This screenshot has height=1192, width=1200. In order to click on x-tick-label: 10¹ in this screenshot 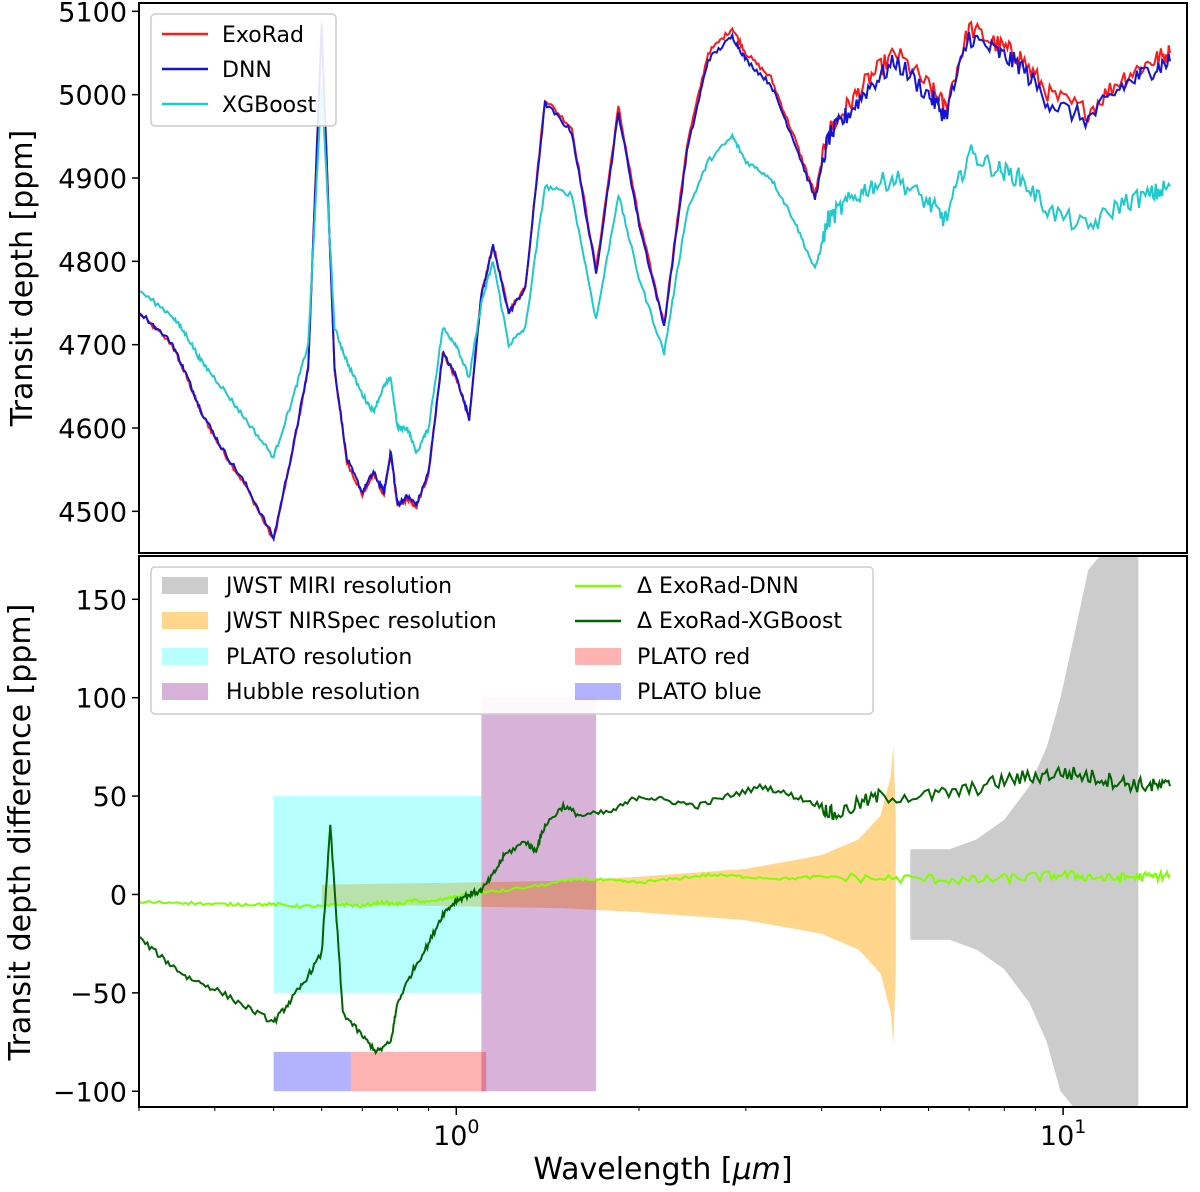, I will do `click(1063, 1134)`.